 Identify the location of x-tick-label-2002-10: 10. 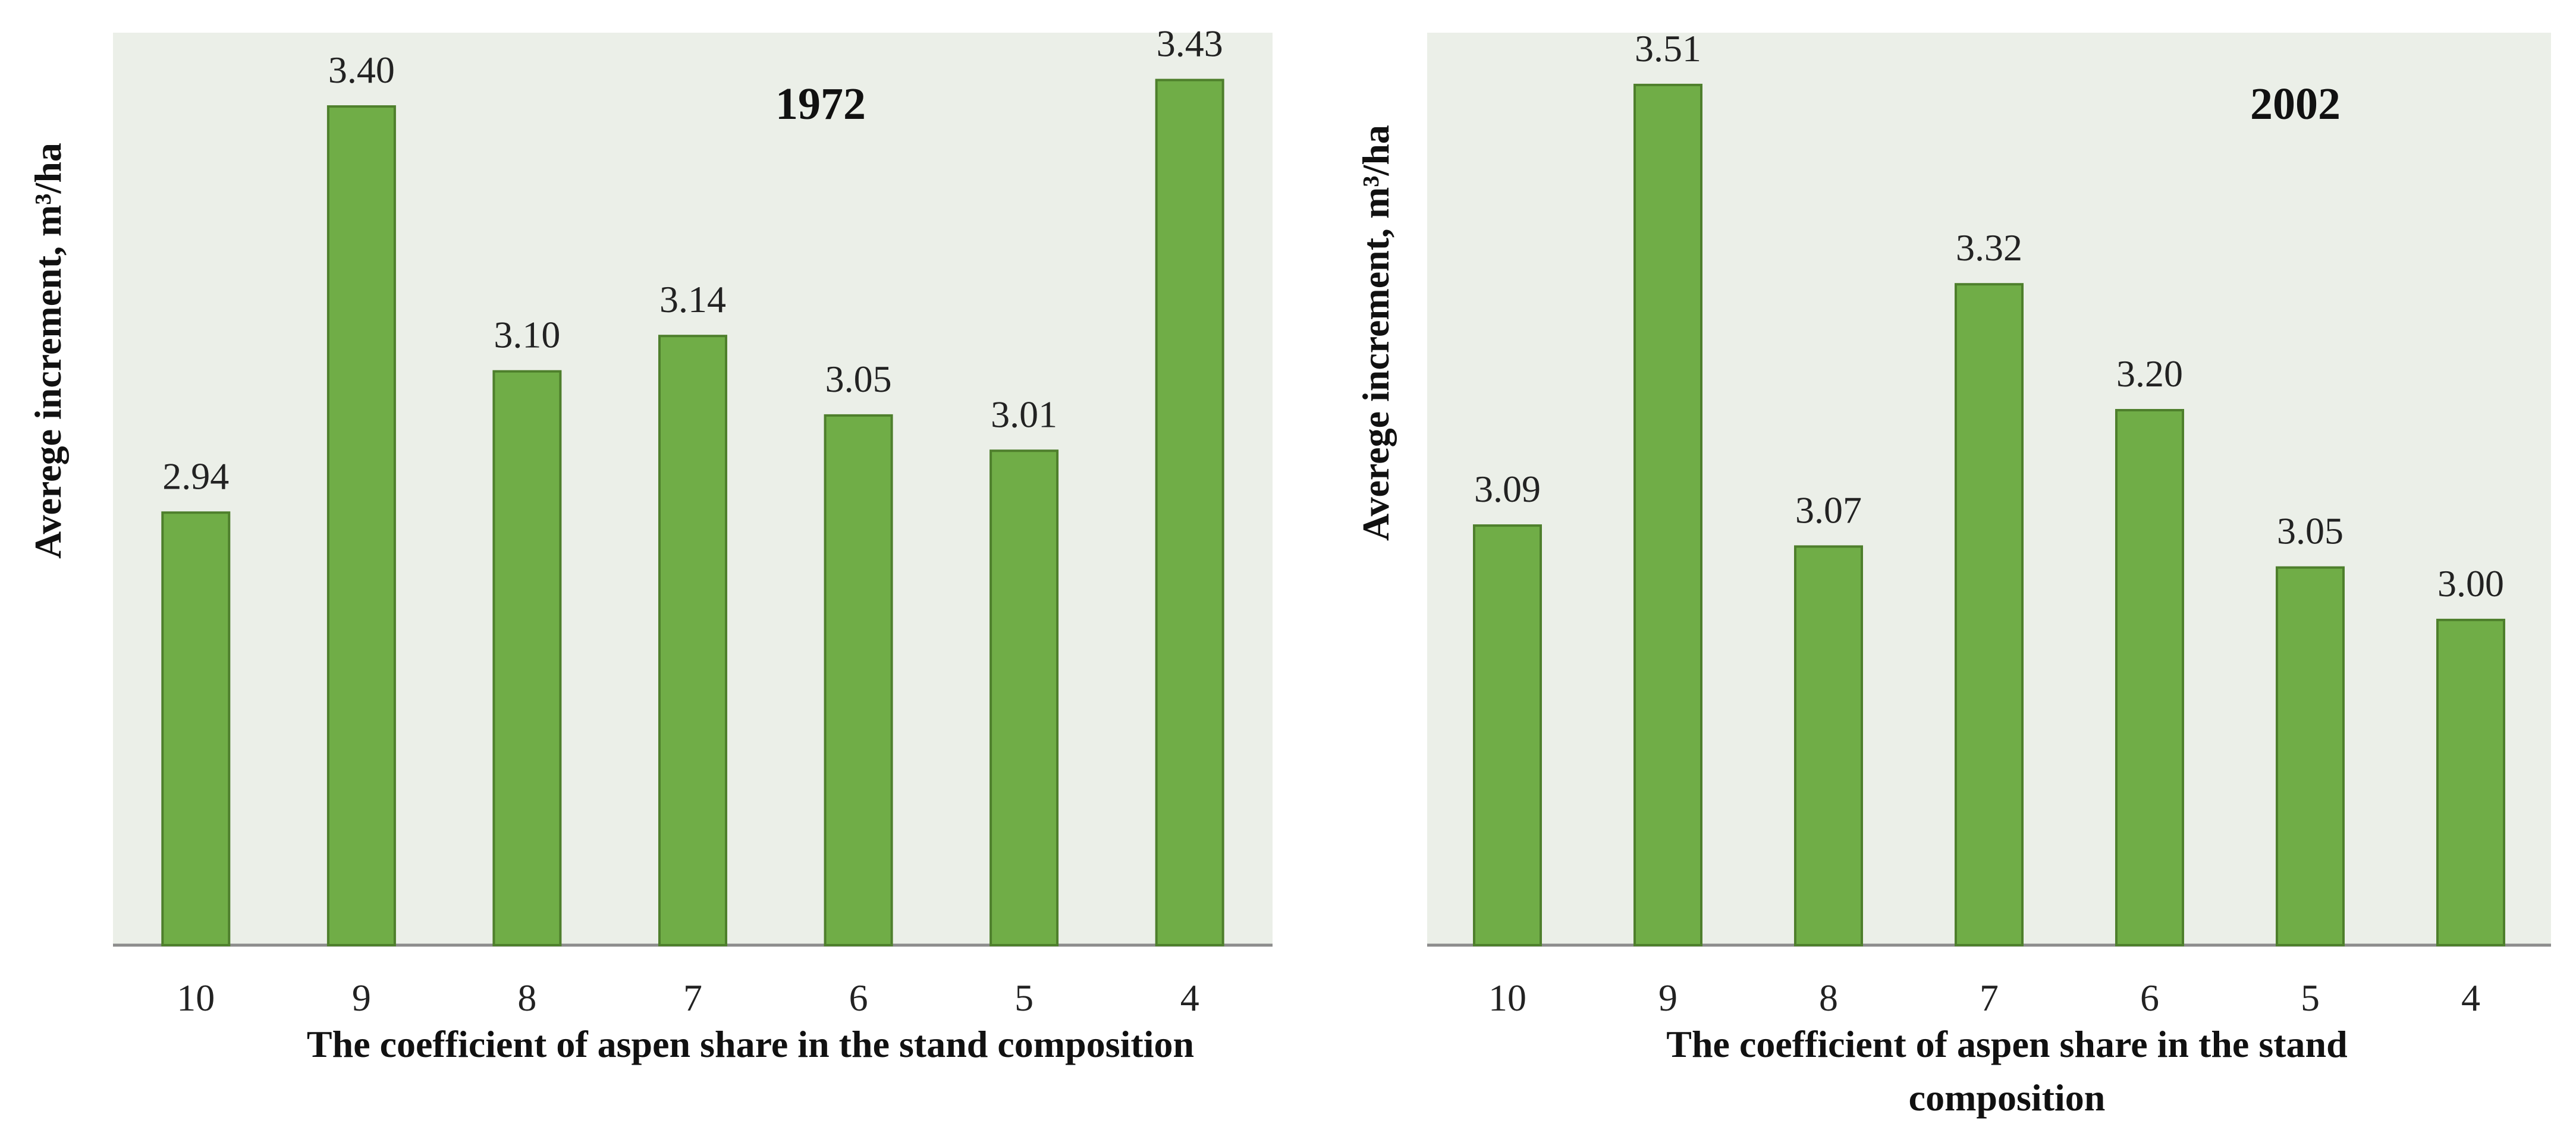
(1507, 998).